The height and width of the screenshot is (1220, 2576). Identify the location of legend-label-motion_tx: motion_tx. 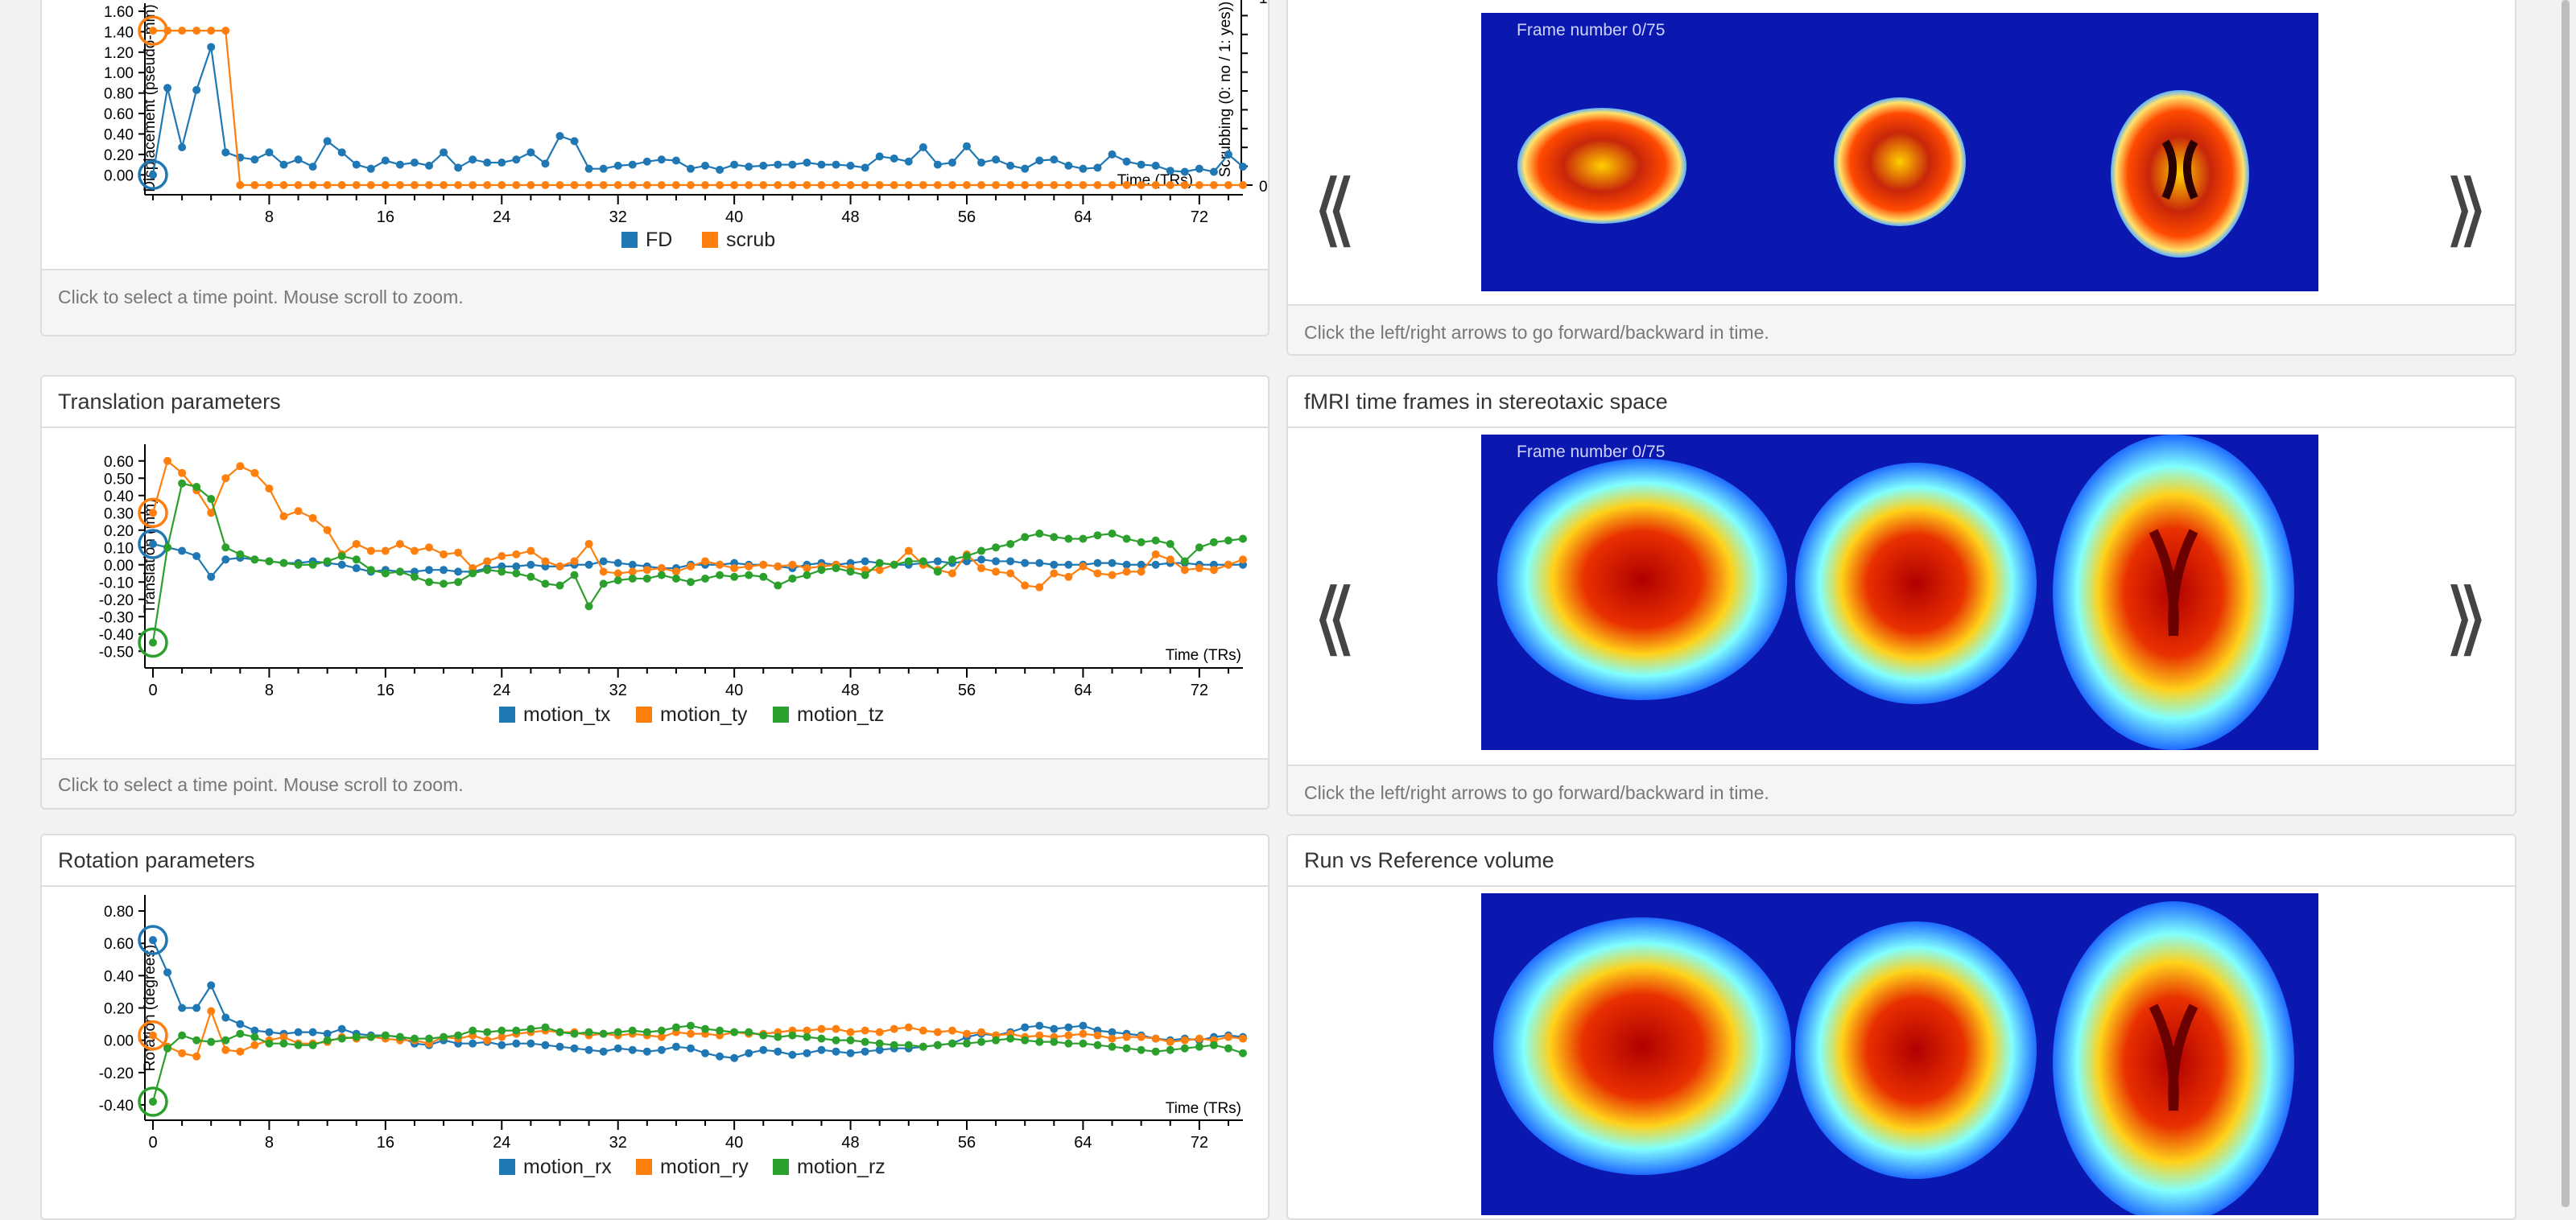
(567, 715).